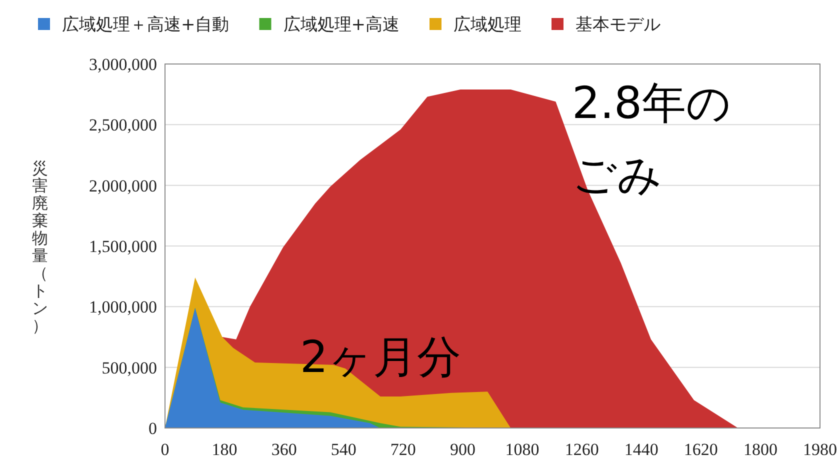 The height and width of the screenshot is (462, 837). Describe the element at coordinates (123, 125) in the screenshot. I see `y-tick-label: 2,500,000` at that location.